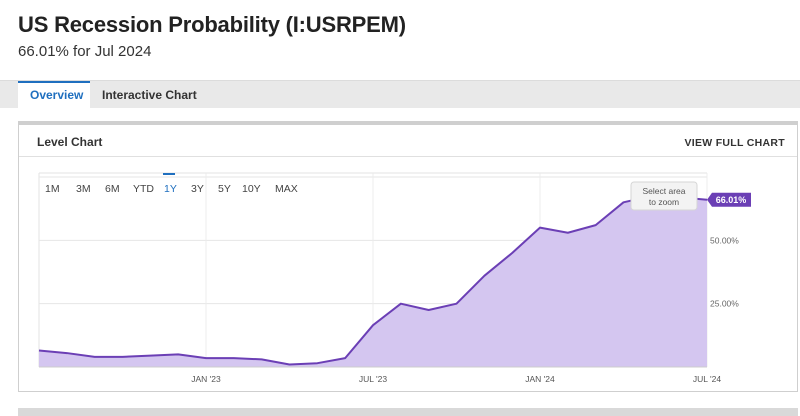  What do you see at coordinates (373, 379) in the screenshot?
I see `x-tick-label: JUL '23` at bounding box center [373, 379].